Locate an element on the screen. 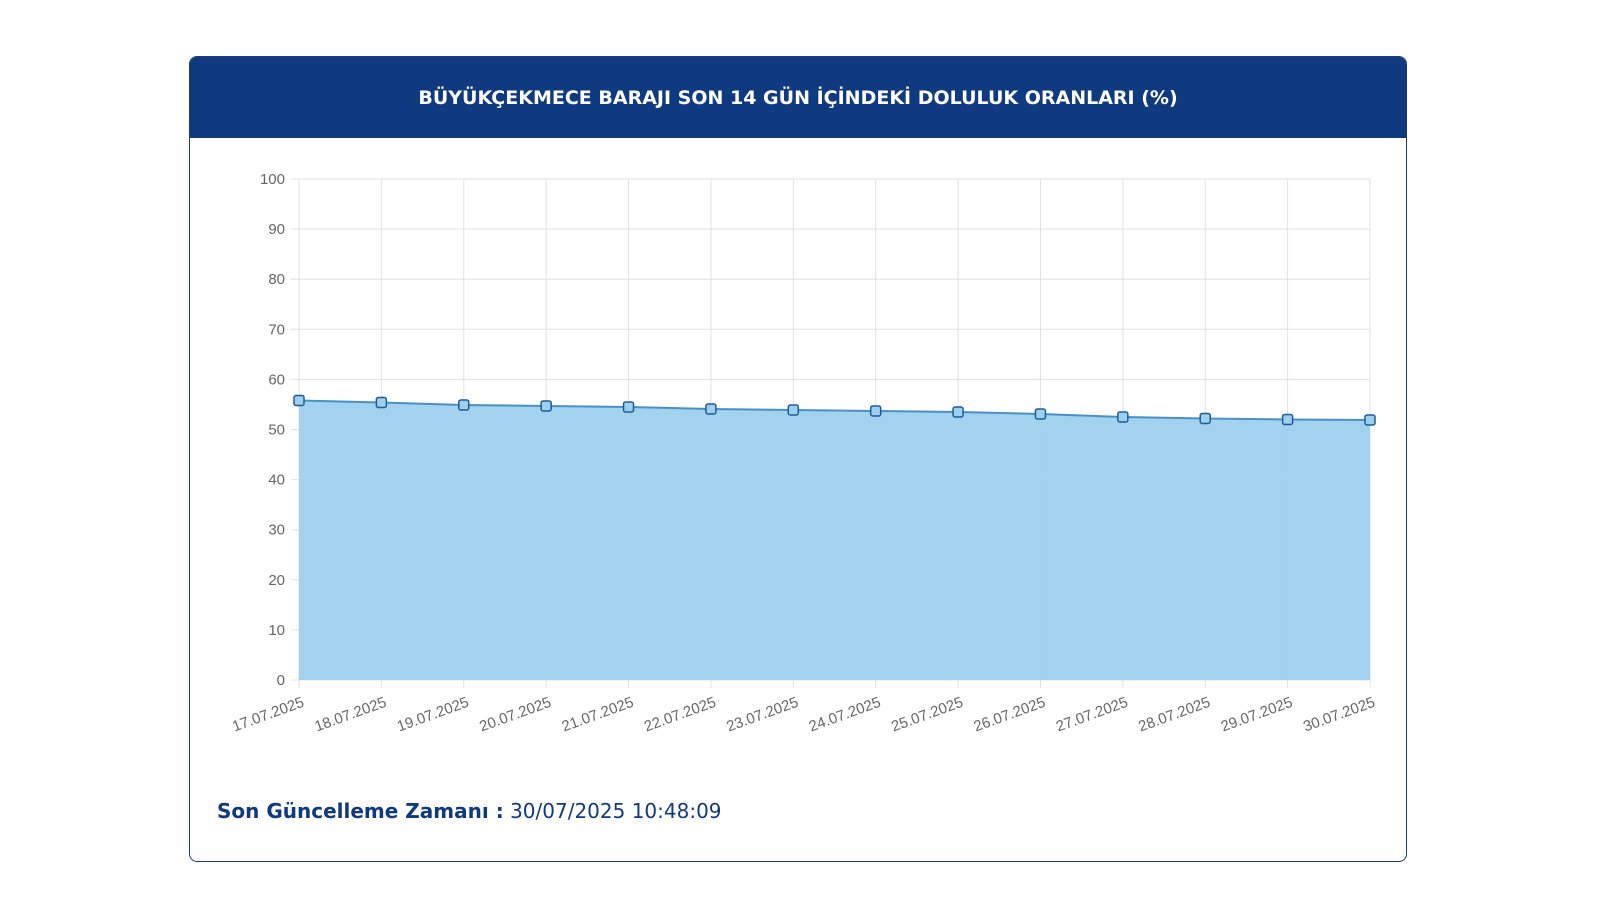 The height and width of the screenshot is (900, 1600). x-tick-label: 17.07.2025 is located at coordinates (268, 715).